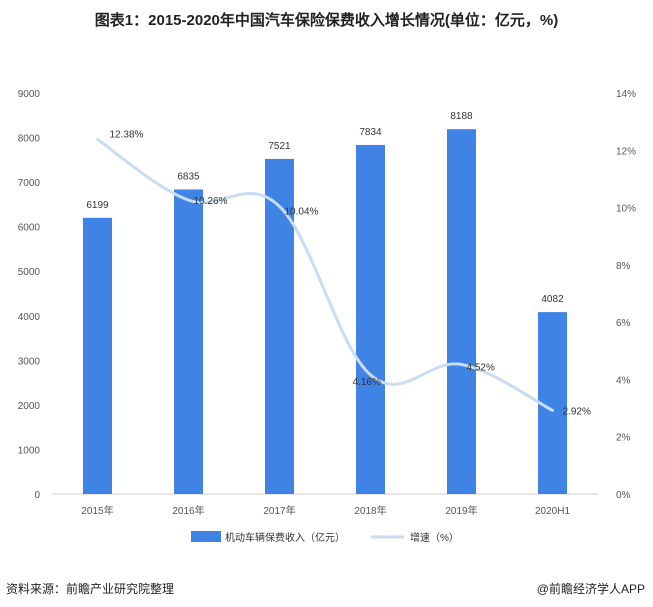 This screenshot has height=607, width=653. I want to click on x-tick-label: 2019年, so click(461, 510).